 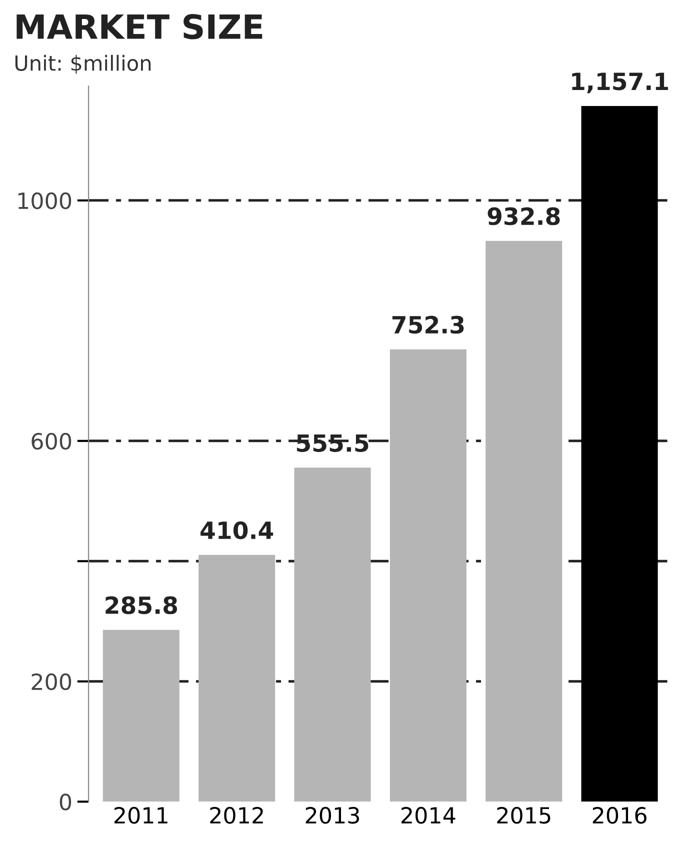 What do you see at coordinates (52, 681) in the screenshot?
I see `y-tick-label: 200` at bounding box center [52, 681].